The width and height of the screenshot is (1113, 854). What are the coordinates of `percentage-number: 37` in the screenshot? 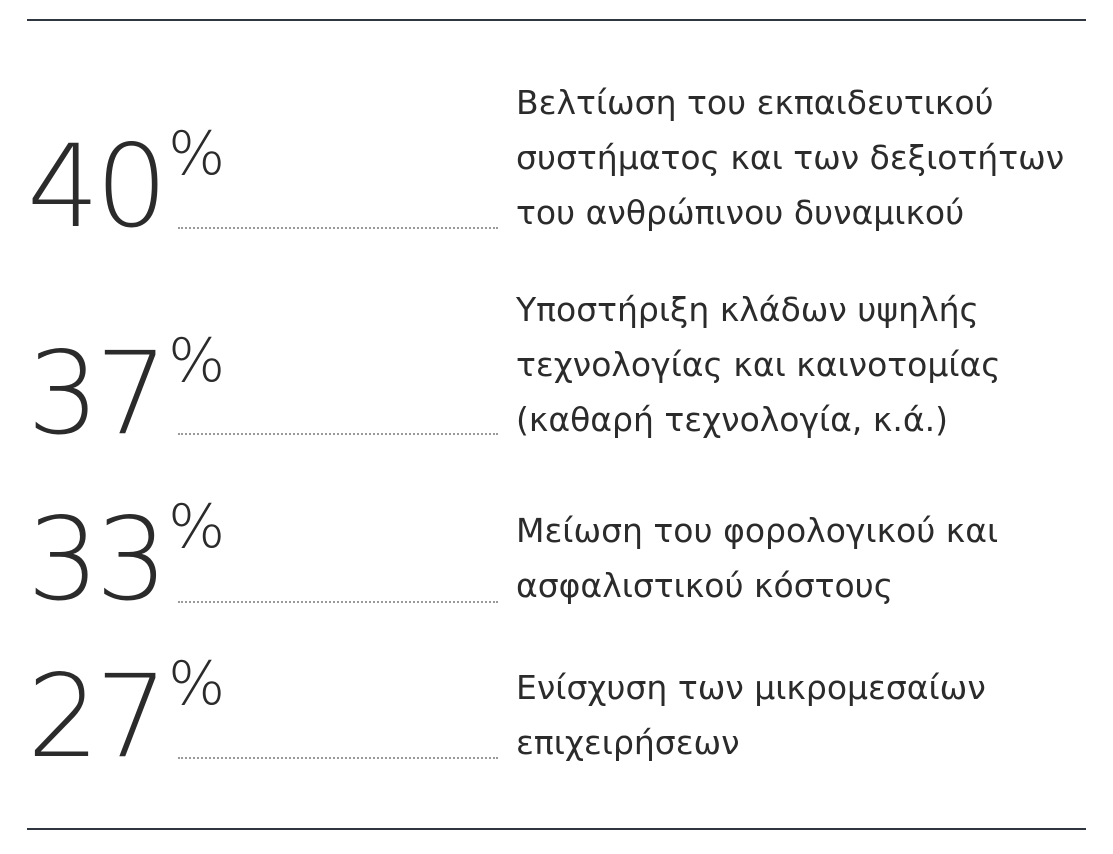 It's located at (97, 393).